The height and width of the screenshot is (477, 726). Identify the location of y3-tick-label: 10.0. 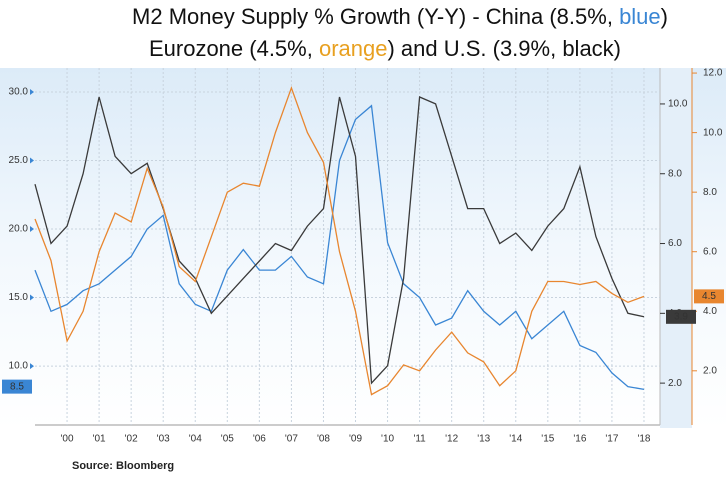
(713, 132).